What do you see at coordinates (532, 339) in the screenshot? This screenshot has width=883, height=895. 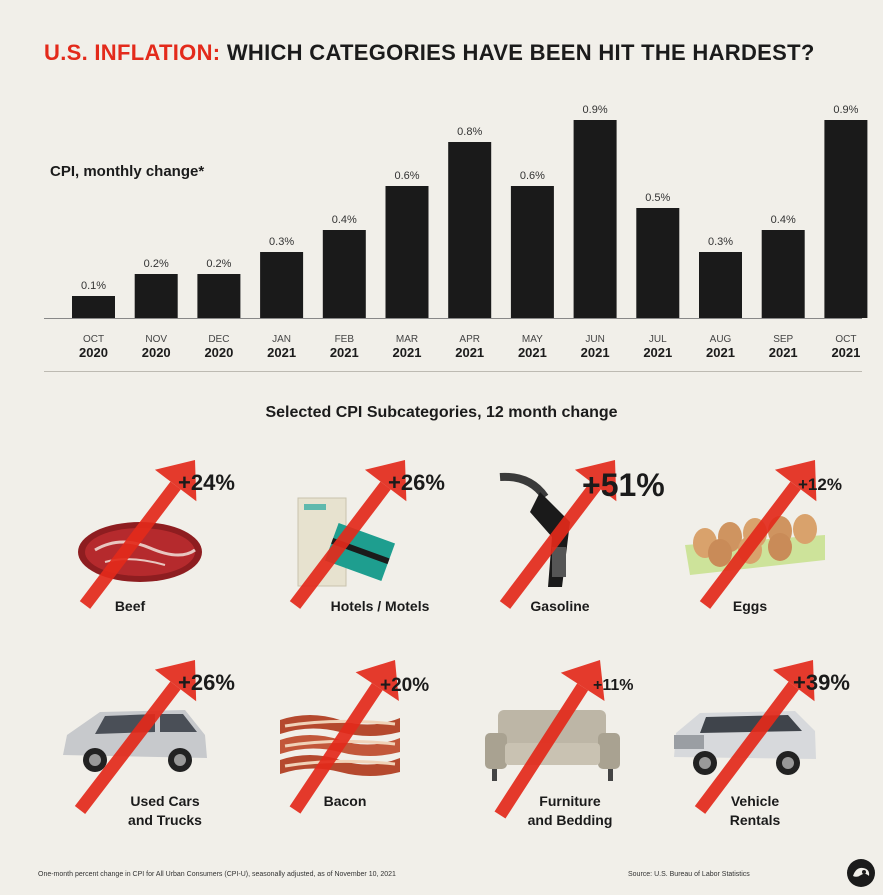 I see `x-tick-month: MAY` at bounding box center [532, 339].